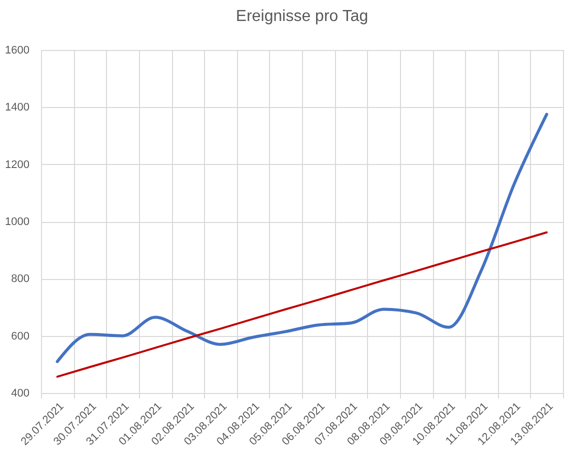 The image size is (565, 457). I want to click on y-tick-label: 1600, so click(17, 50).